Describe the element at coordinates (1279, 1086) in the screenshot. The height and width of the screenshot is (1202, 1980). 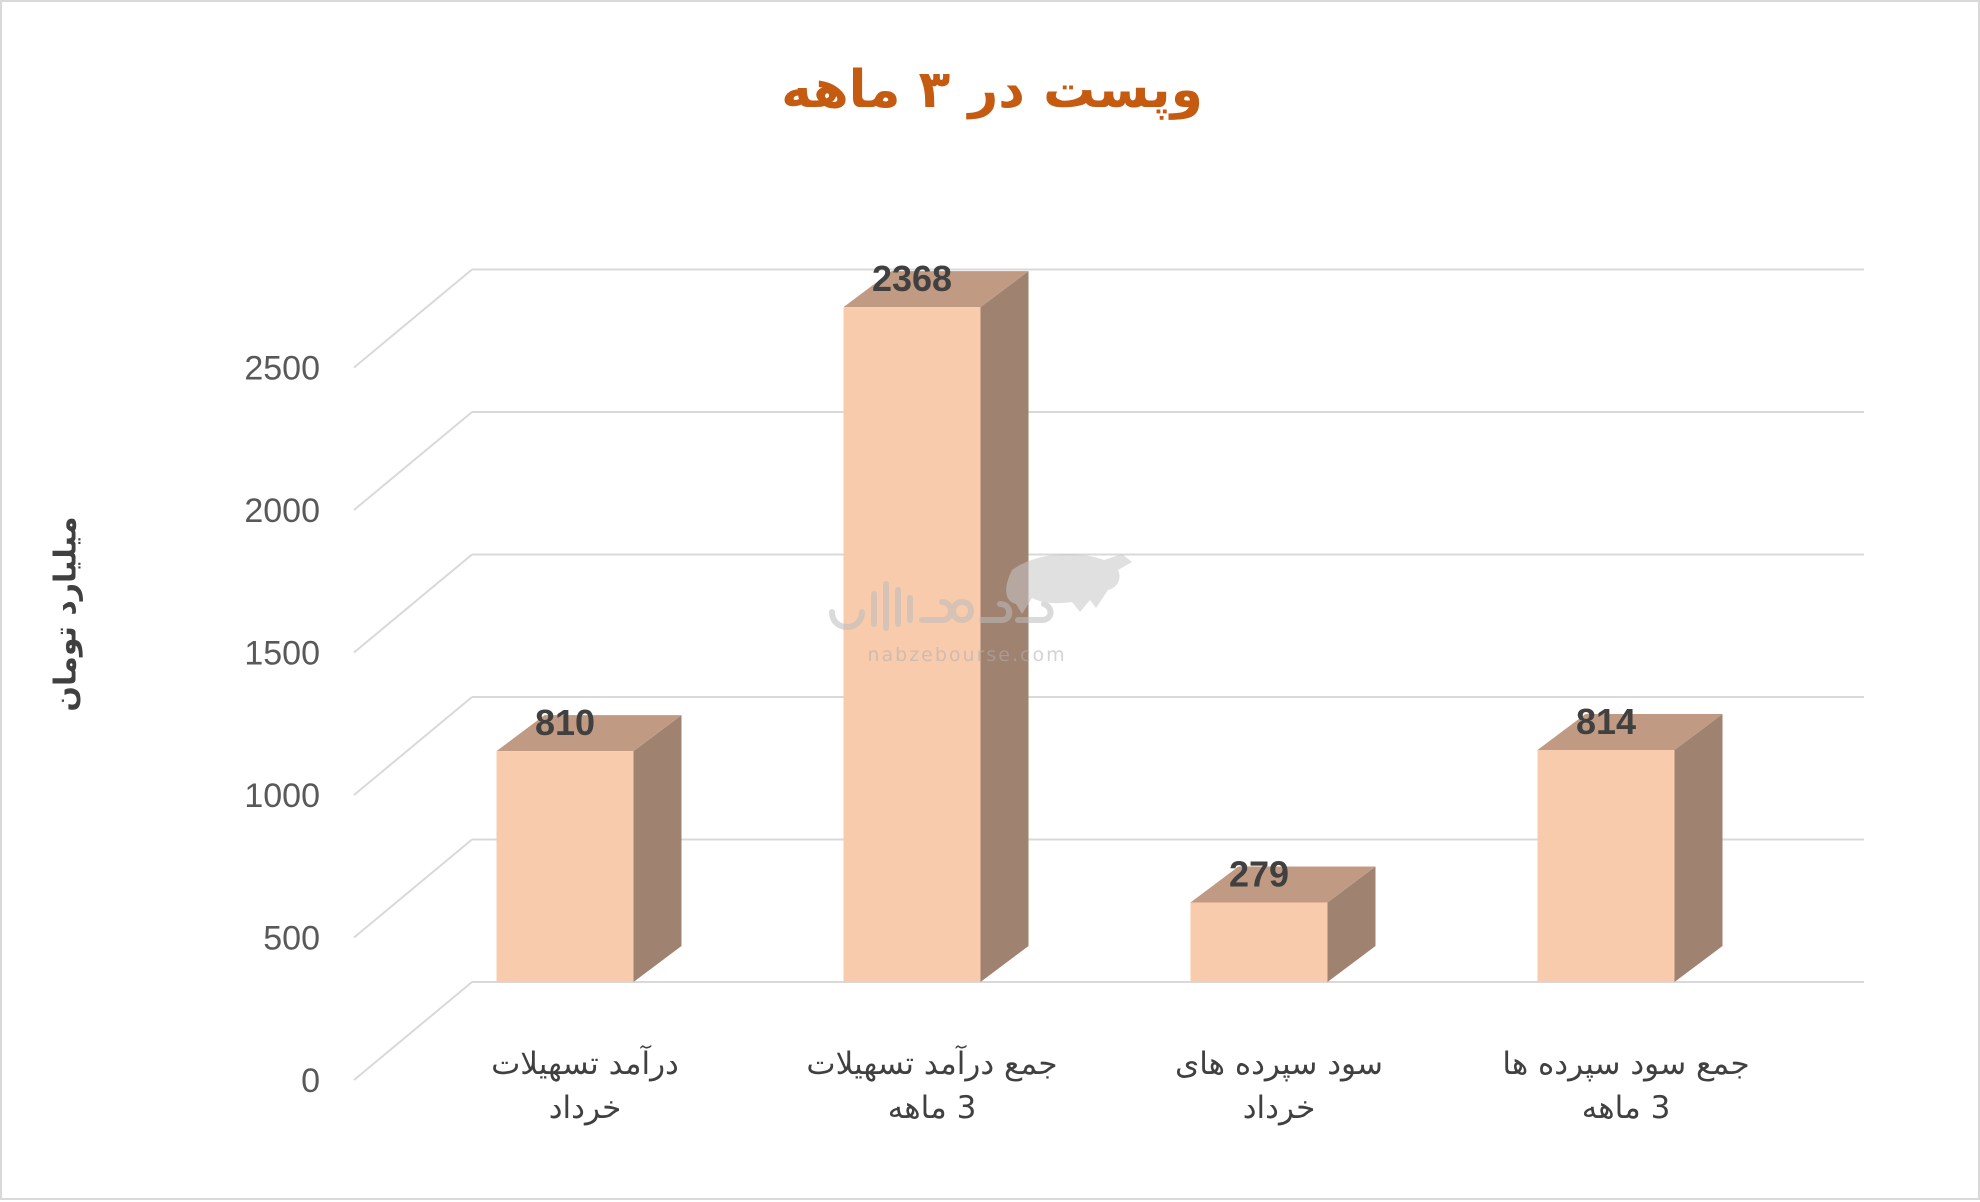
I see `x-category-label: سود سپرده های خرداد` at that location.